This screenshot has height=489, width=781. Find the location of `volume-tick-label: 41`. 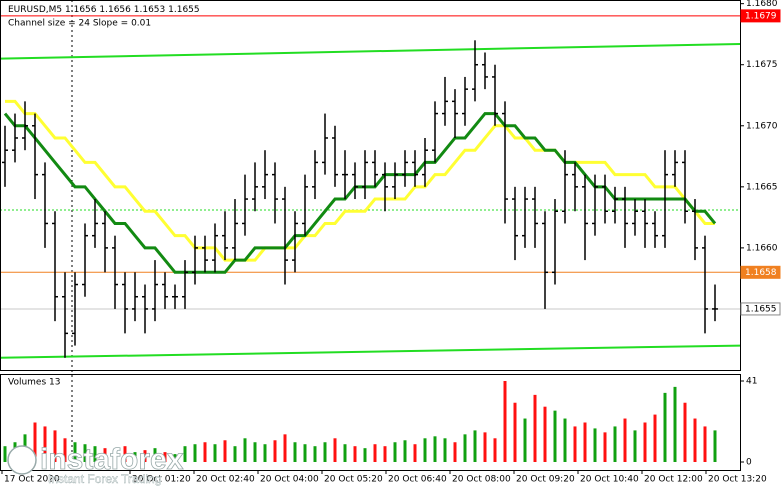

volume-tick-label: 41 is located at coordinates (751, 382).